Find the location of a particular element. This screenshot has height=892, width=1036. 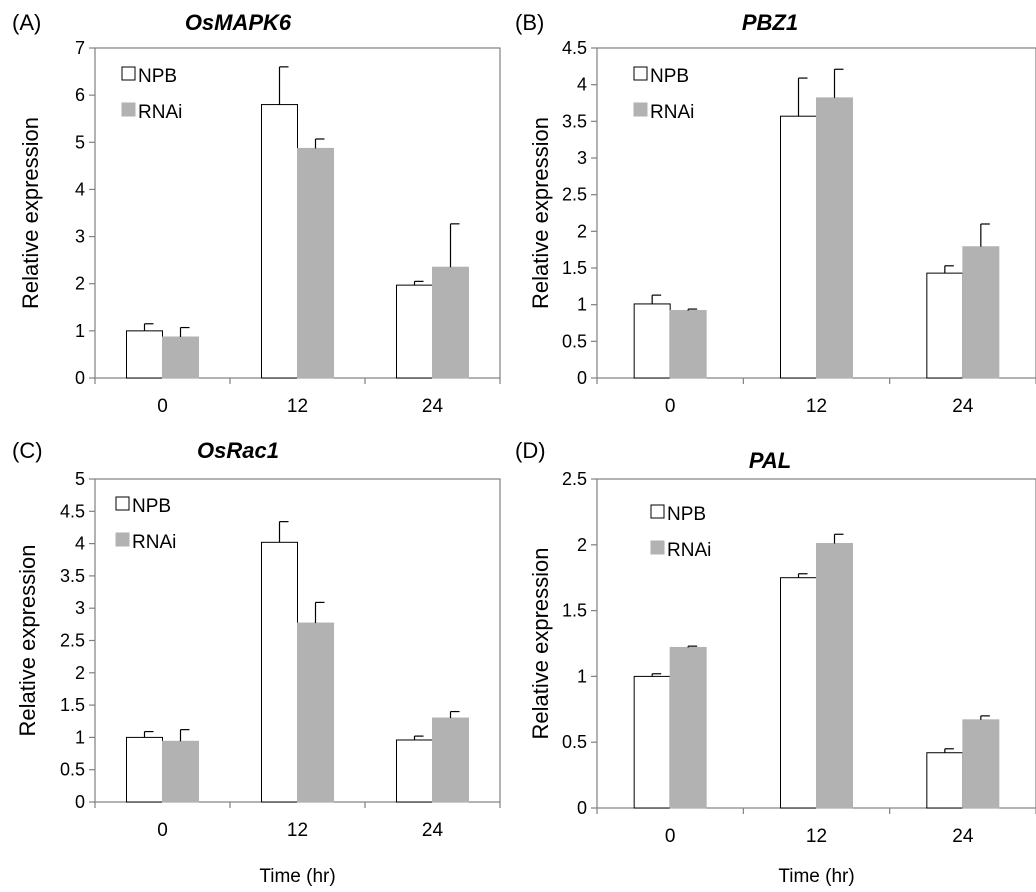

panel-letter: (C) is located at coordinates (27, 450).